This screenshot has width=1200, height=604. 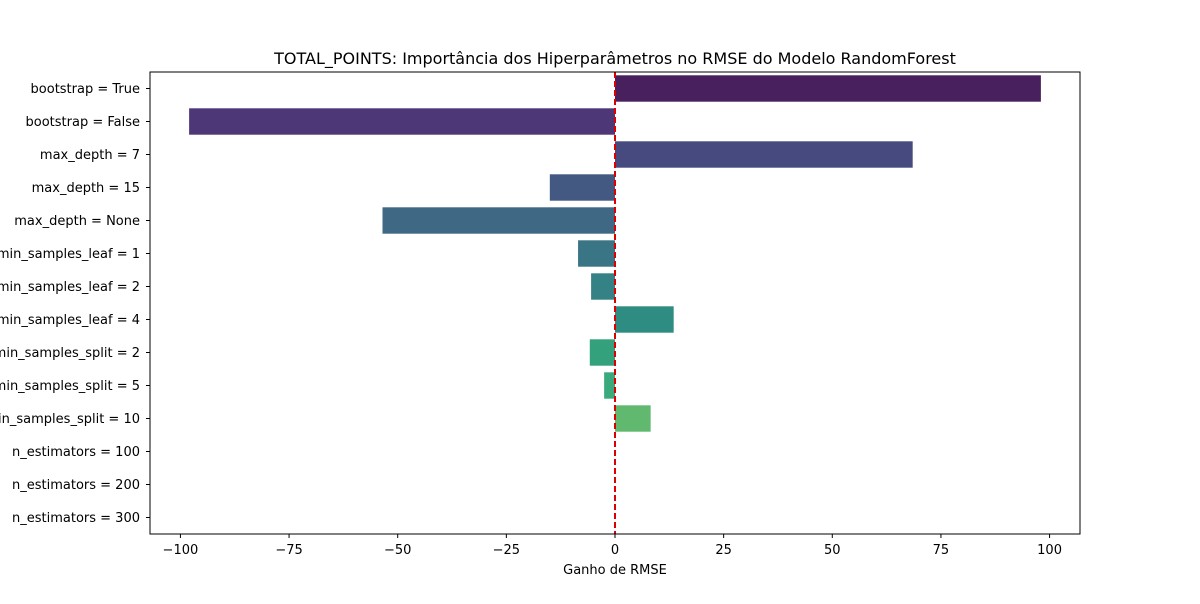 What do you see at coordinates (70, 287) in the screenshot?
I see `y-tick-label: min_samples_leaf = 2` at bounding box center [70, 287].